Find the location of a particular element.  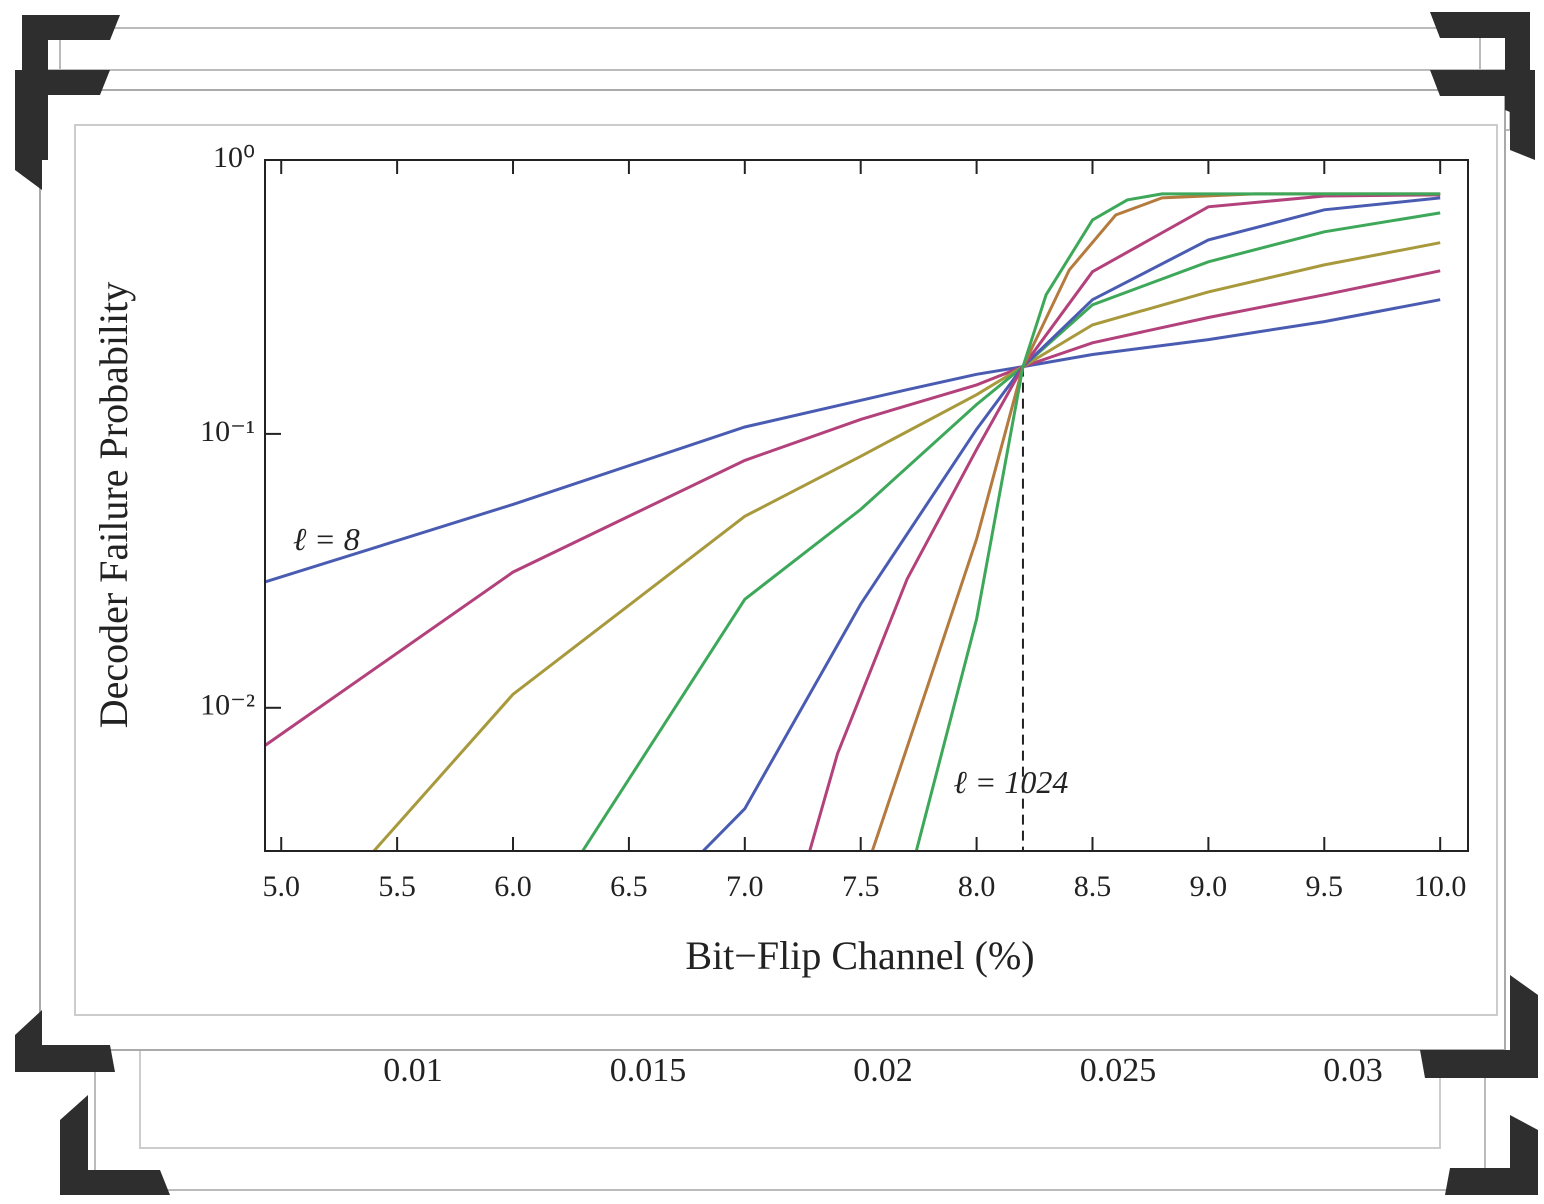

x-tick-label: 10.0 is located at coordinates (1440, 886).